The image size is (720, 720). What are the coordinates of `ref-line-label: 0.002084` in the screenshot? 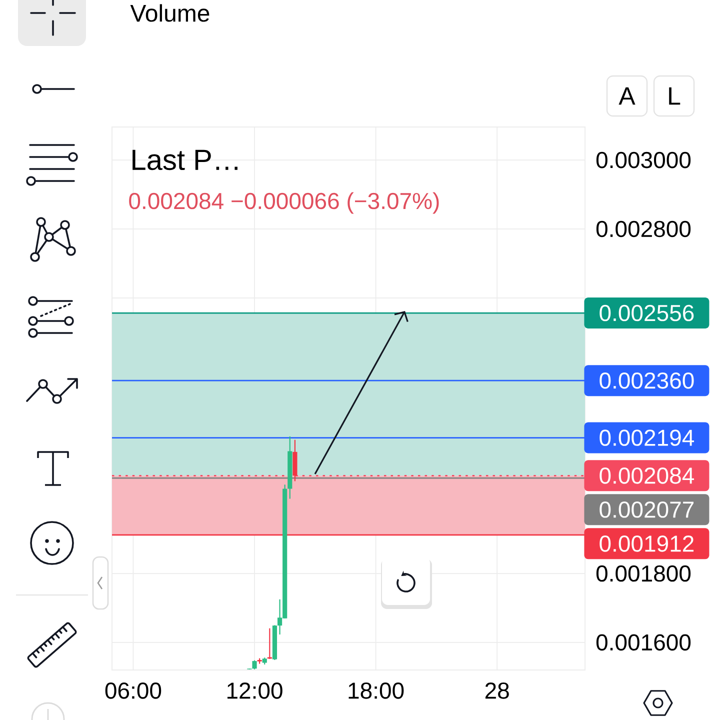 It's located at (647, 476).